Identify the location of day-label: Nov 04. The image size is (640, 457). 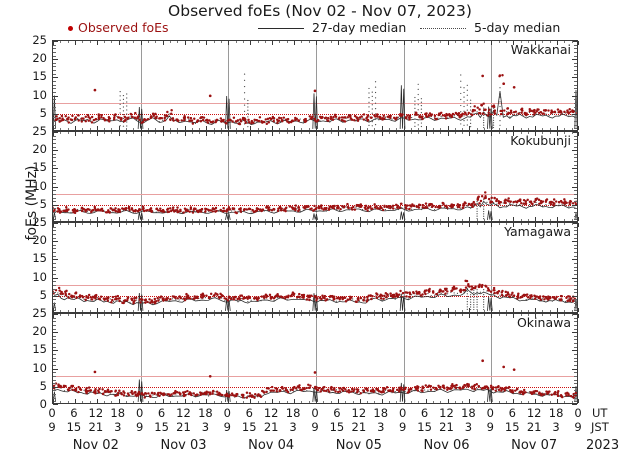
(271, 445).